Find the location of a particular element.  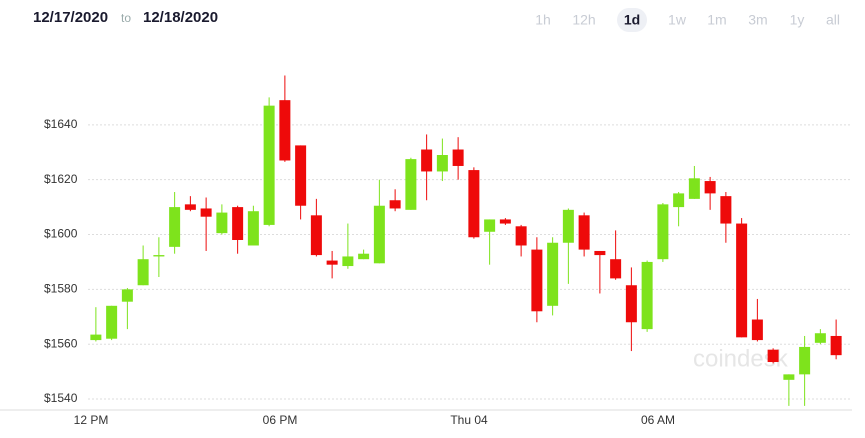

range-active-bg is located at coordinates (632, 20).